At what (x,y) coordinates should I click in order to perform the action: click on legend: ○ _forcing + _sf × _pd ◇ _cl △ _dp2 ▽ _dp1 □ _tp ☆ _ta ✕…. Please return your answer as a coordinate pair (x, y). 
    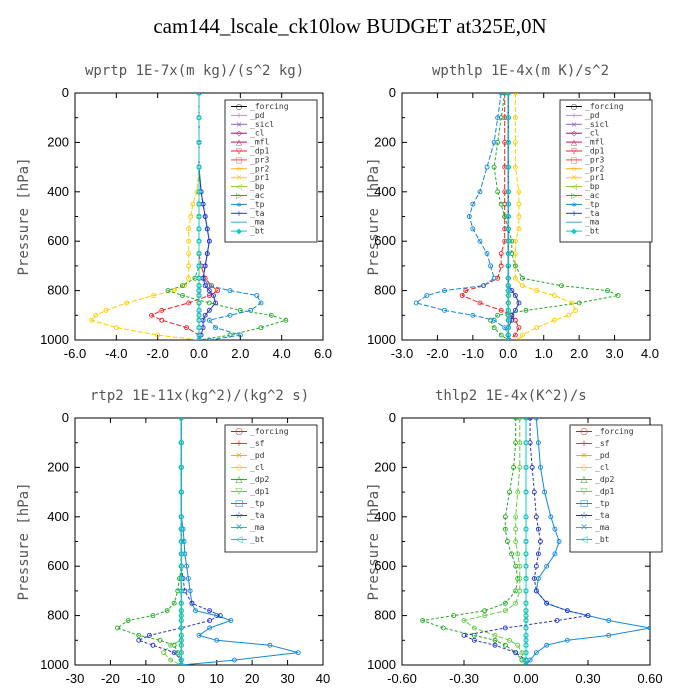
    Looking at the image, I should click on (616, 488).